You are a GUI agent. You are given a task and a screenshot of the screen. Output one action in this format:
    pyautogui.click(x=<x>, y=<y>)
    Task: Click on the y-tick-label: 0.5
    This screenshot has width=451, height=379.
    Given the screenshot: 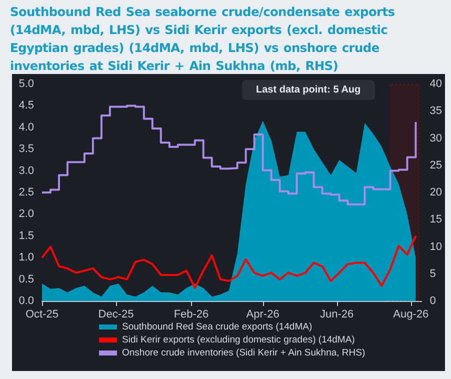 What is the action you would take?
    pyautogui.click(x=26, y=279)
    